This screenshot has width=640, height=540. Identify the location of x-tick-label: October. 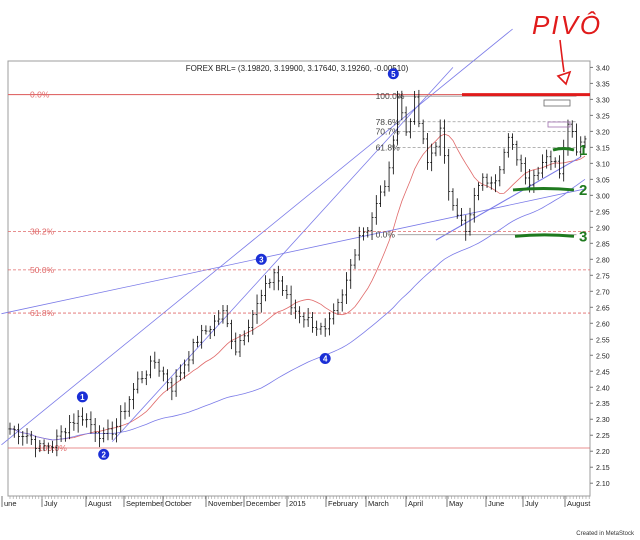
(178, 503).